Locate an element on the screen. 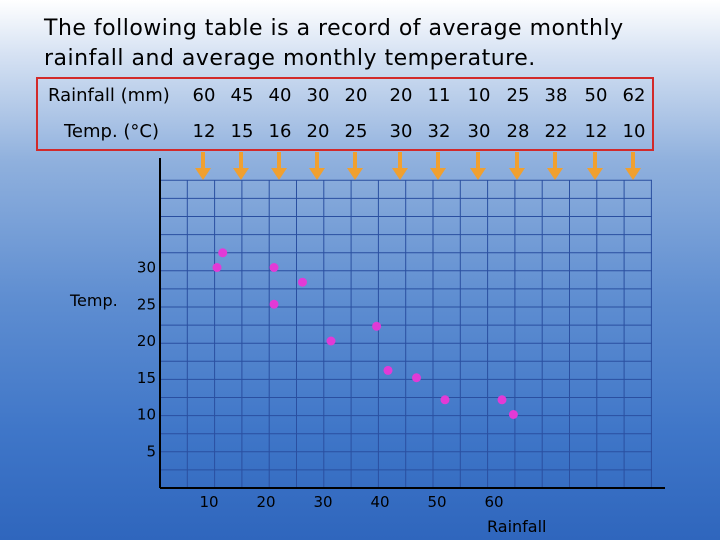 This screenshot has width=720, height=540. y-axis-label: Temp. is located at coordinates (93, 300).